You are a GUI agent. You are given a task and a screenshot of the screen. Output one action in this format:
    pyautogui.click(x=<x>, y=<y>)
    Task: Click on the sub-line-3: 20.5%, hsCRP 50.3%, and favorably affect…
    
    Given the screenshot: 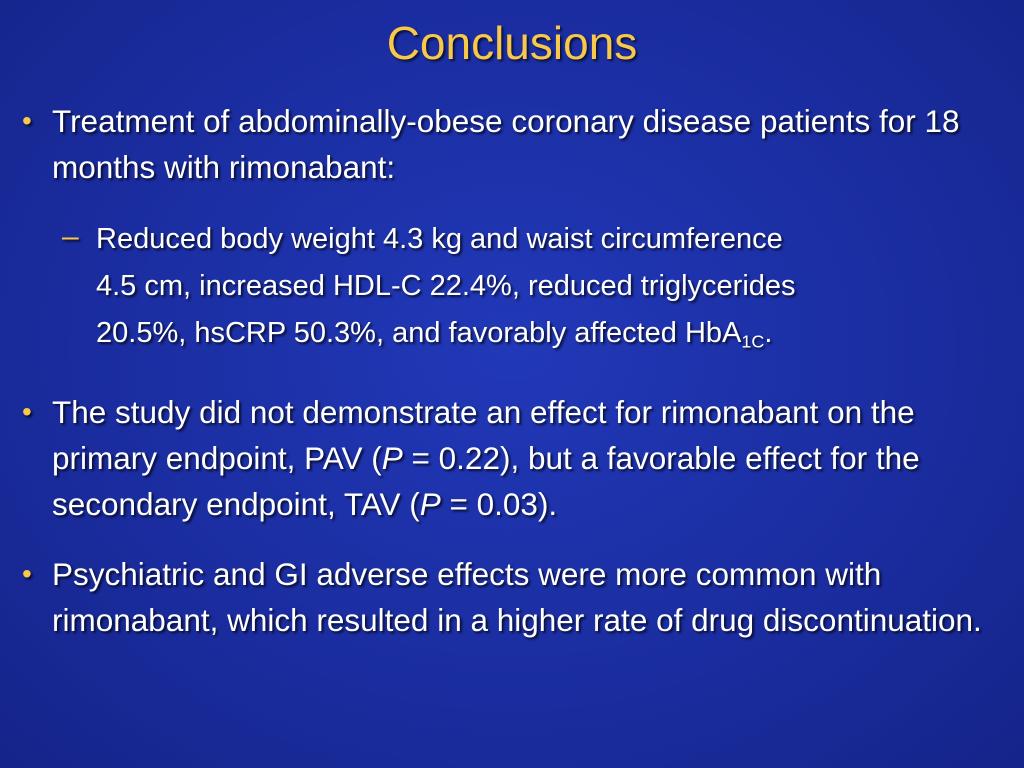 What is the action you would take?
    pyautogui.click(x=419, y=333)
    